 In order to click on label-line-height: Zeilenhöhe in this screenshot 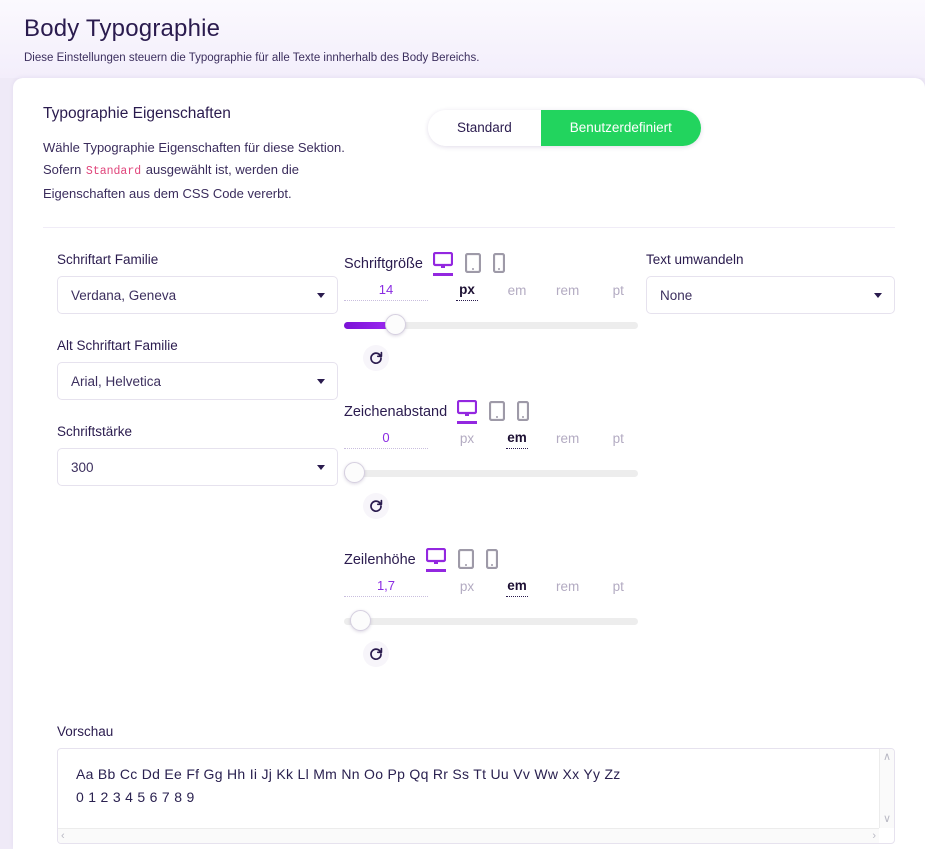, I will do `click(380, 560)`.